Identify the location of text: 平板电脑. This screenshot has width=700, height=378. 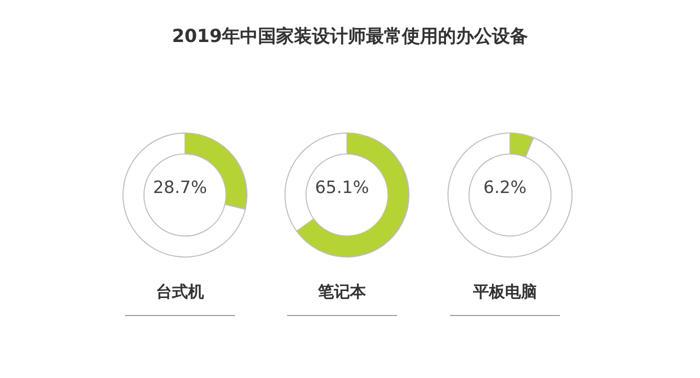
(505, 292).